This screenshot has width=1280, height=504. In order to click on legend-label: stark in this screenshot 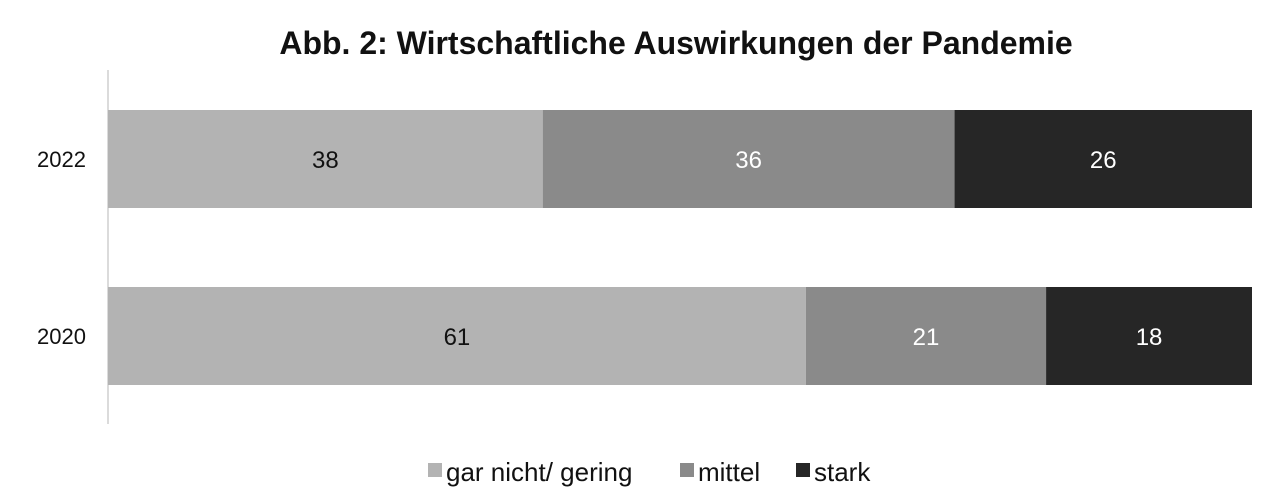, I will do `click(842, 472)`.